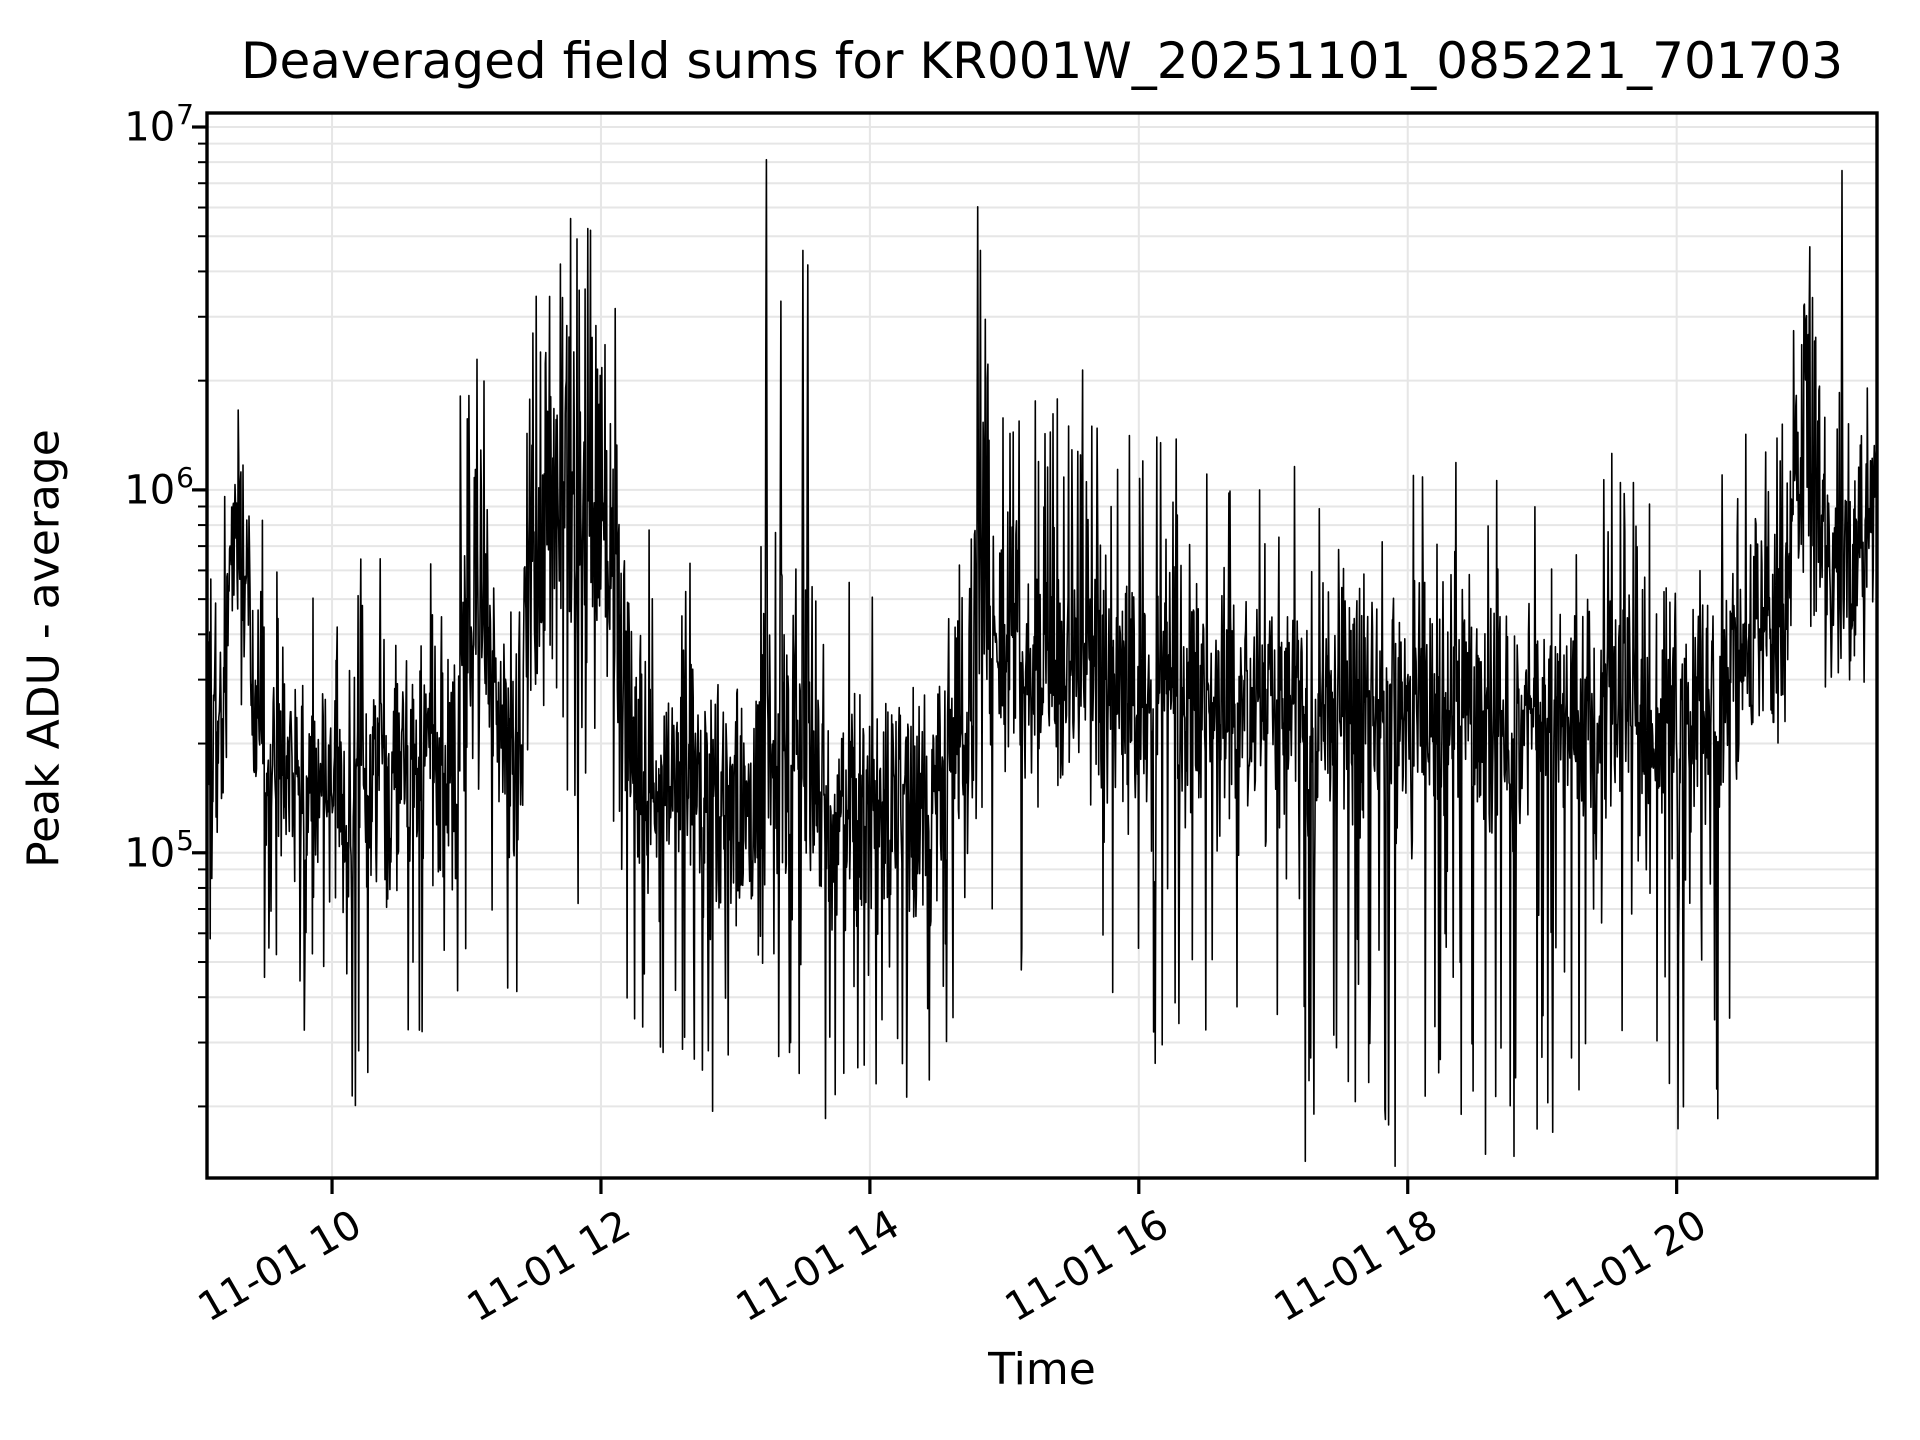  Describe the element at coordinates (159, 850) in the screenshot. I see `y-tick-label: 10⁵` at that location.